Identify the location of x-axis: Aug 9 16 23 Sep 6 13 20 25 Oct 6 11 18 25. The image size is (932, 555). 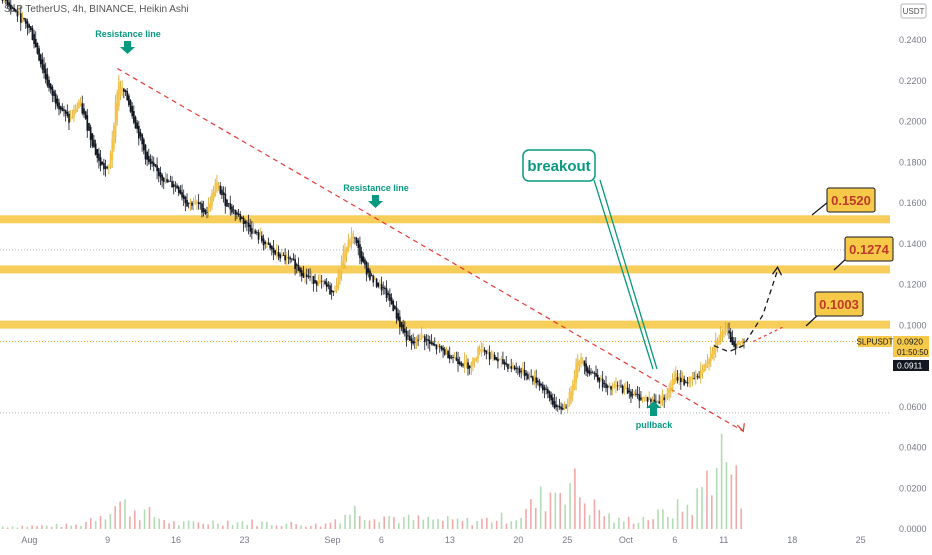
(443, 540).